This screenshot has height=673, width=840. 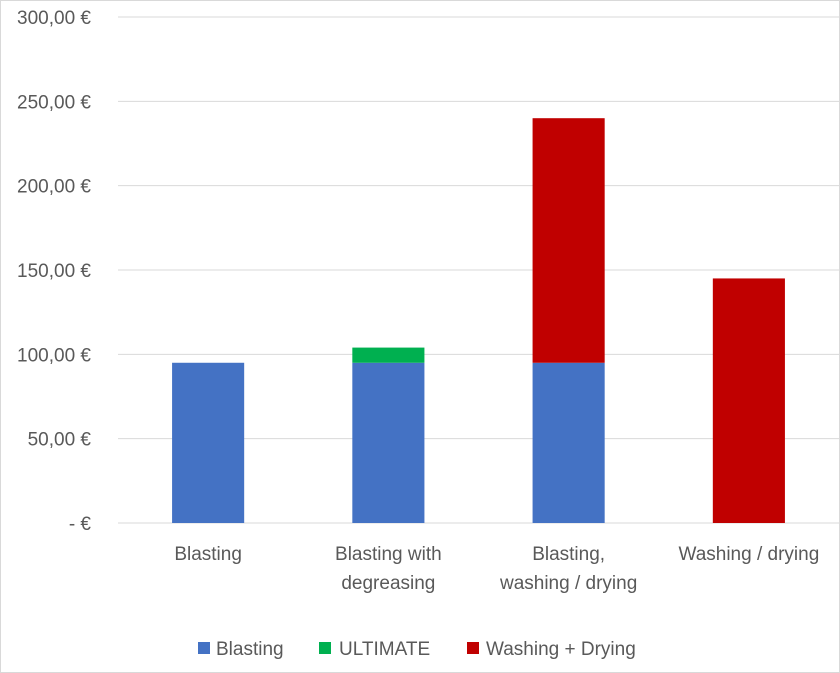 What do you see at coordinates (568, 554) in the screenshot?
I see `category-label-line: Blasting,` at bounding box center [568, 554].